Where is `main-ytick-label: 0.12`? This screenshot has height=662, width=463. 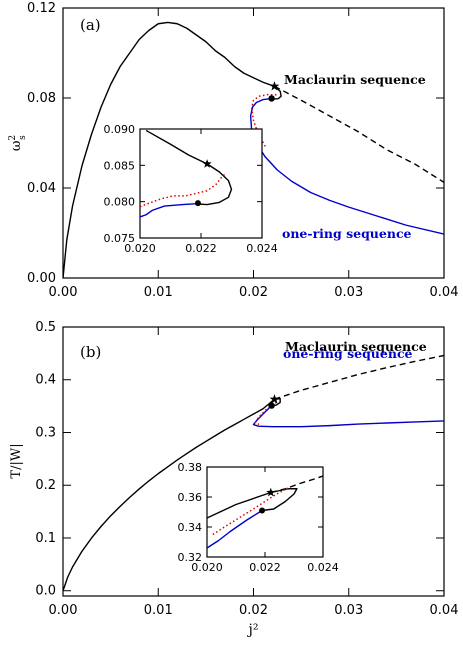
main-ytick-label: 0.12 is located at coordinates (41, 8).